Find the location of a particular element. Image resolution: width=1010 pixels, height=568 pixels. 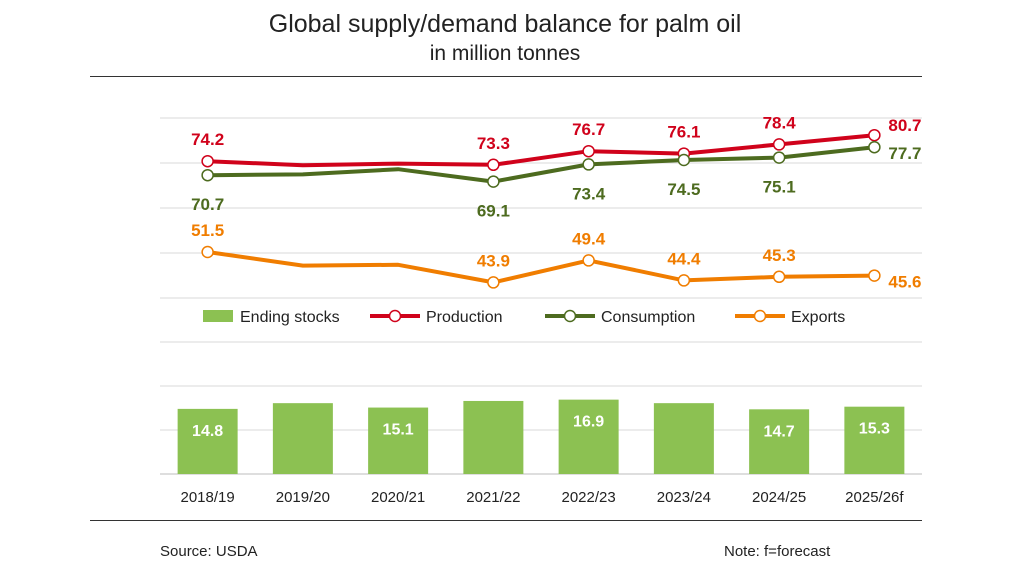

legend-item-ending-stocks: Ending stocks is located at coordinates (271, 317).